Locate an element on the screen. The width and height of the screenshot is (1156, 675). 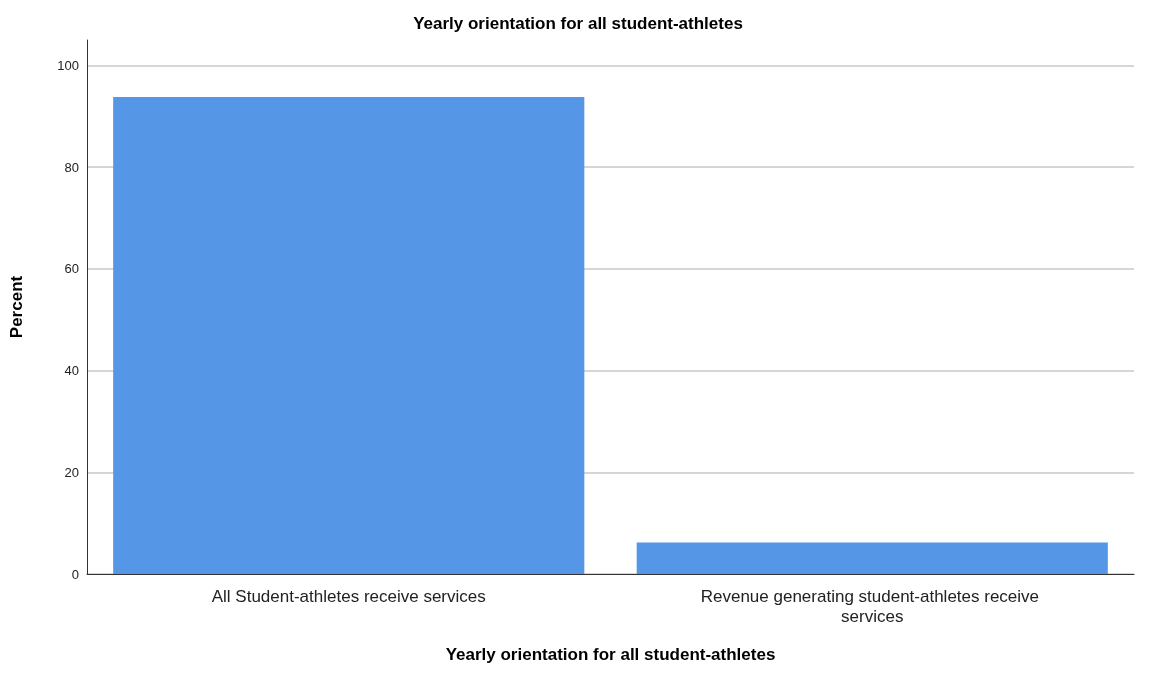
y-tick-label: 0 is located at coordinates (75, 574).